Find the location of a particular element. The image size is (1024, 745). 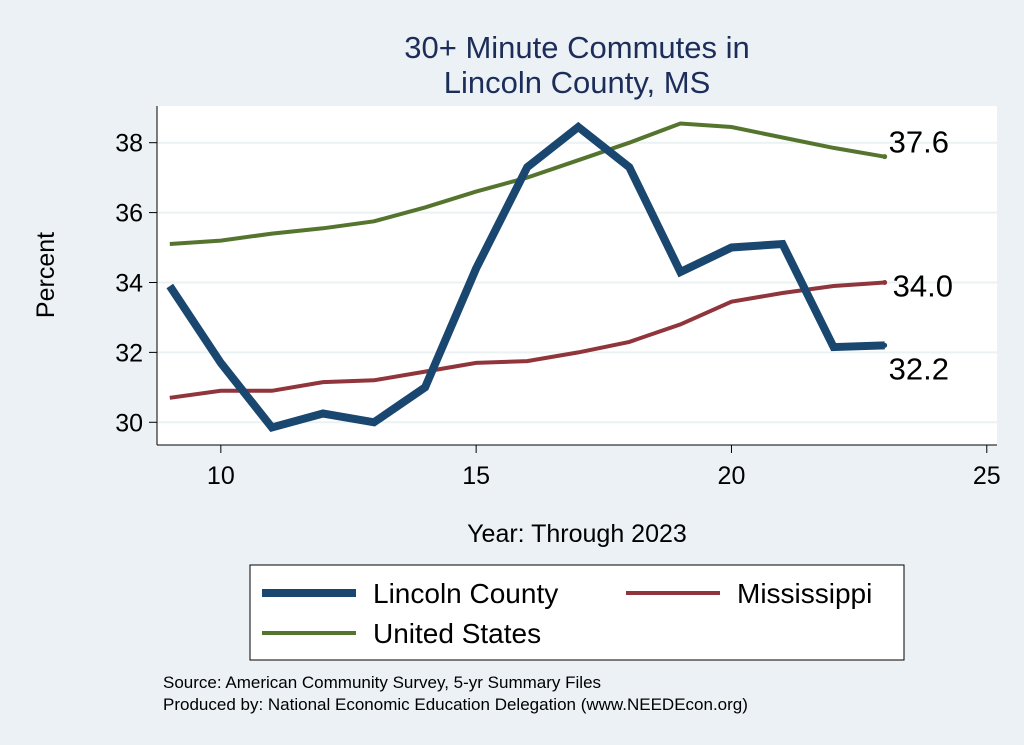

series-line-united-states is located at coordinates (527, 183).